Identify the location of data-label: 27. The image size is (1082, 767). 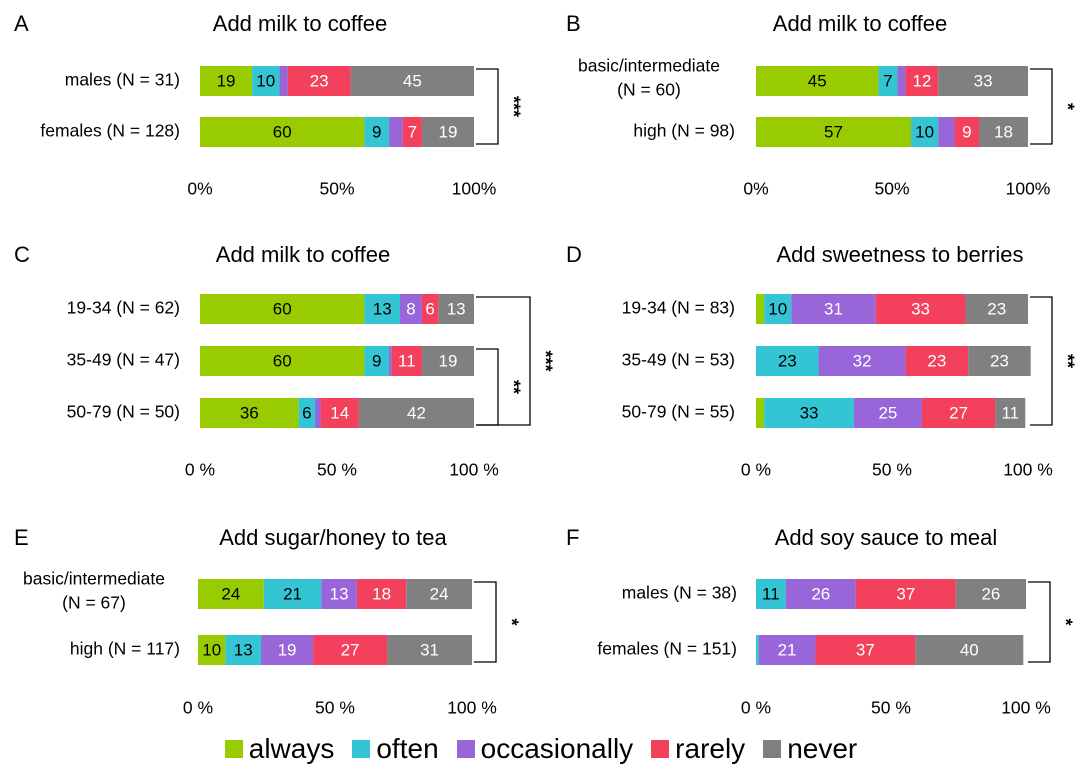
(350, 649).